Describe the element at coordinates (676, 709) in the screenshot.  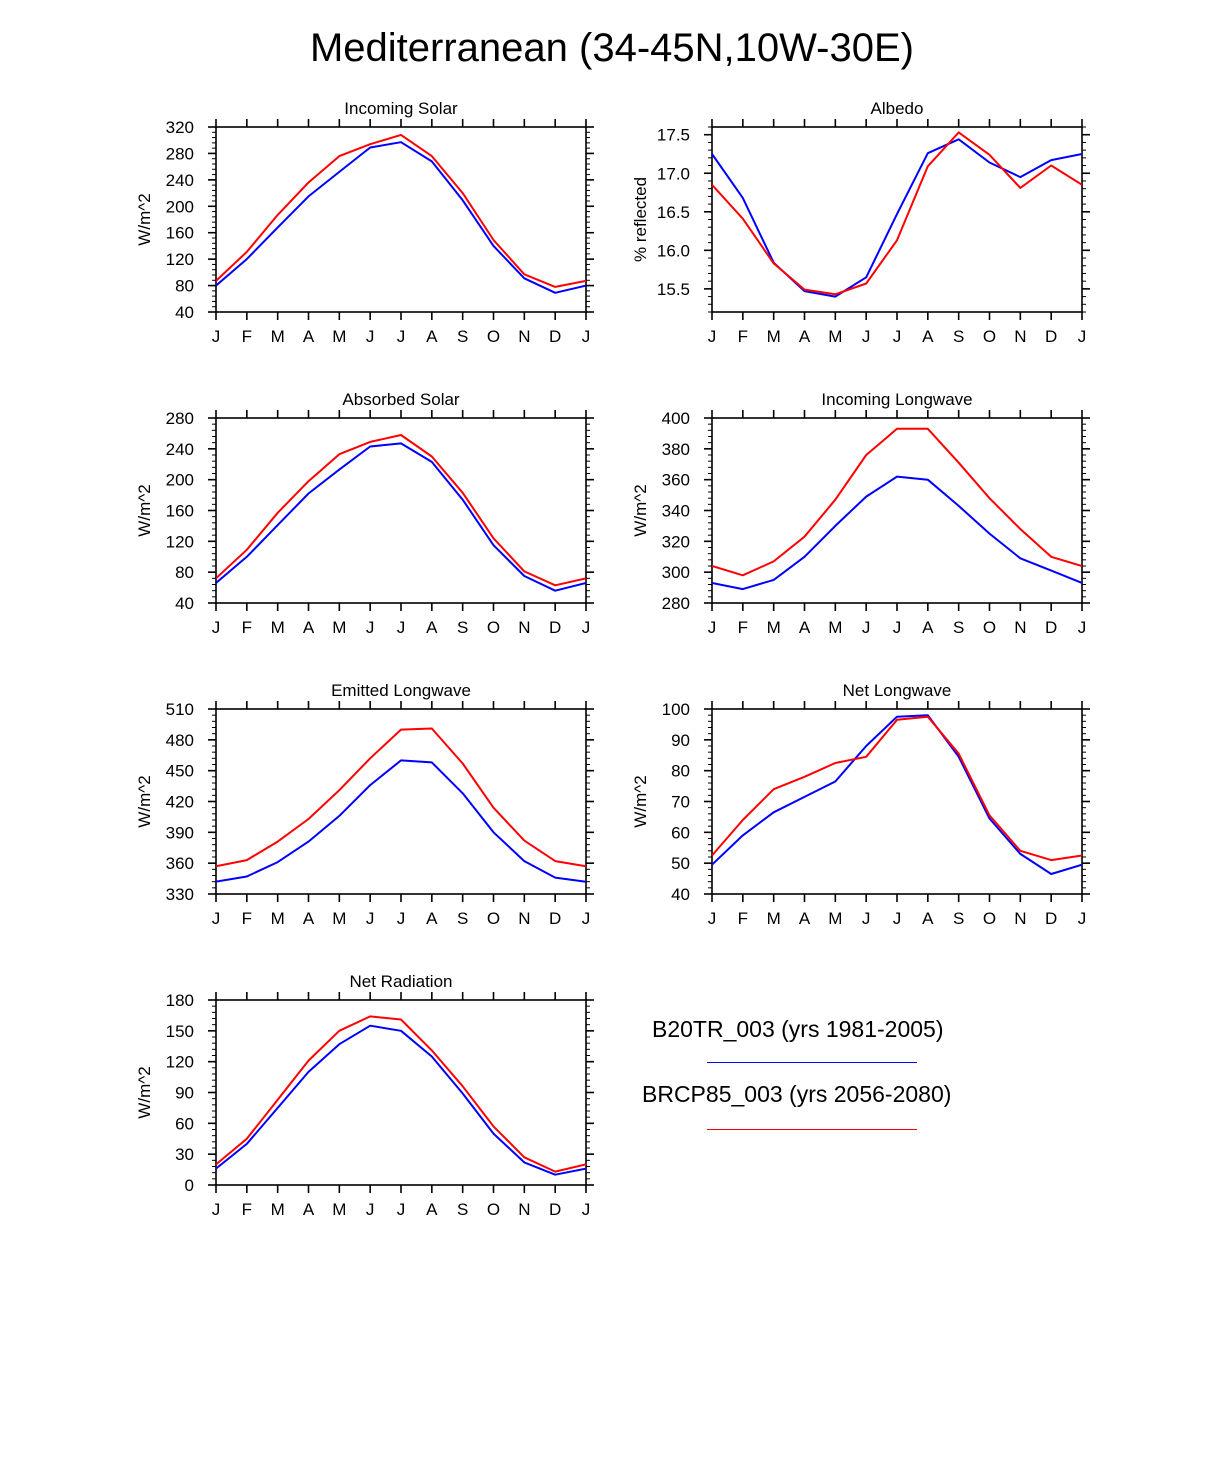
I see `y-tick-label: 100` at that location.